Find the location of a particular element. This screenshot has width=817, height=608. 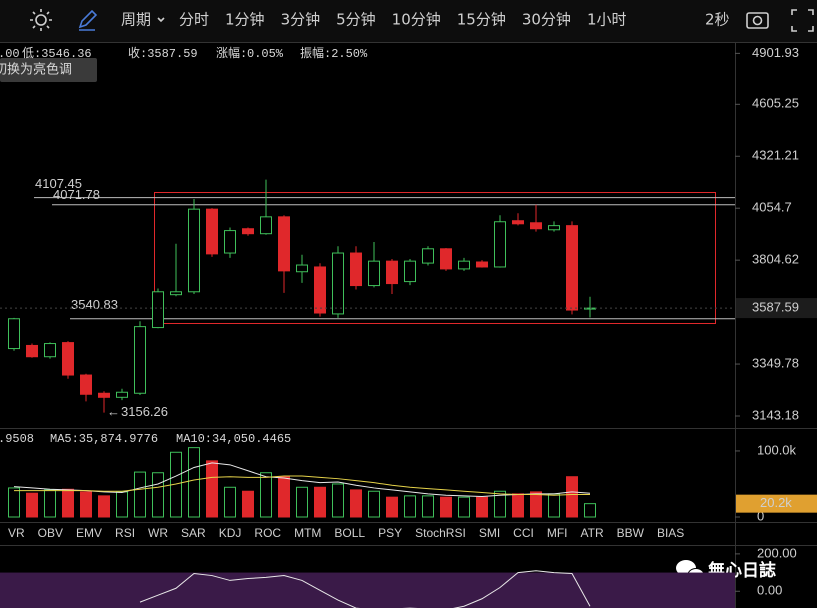

layer is located at coordinates (367, 589).